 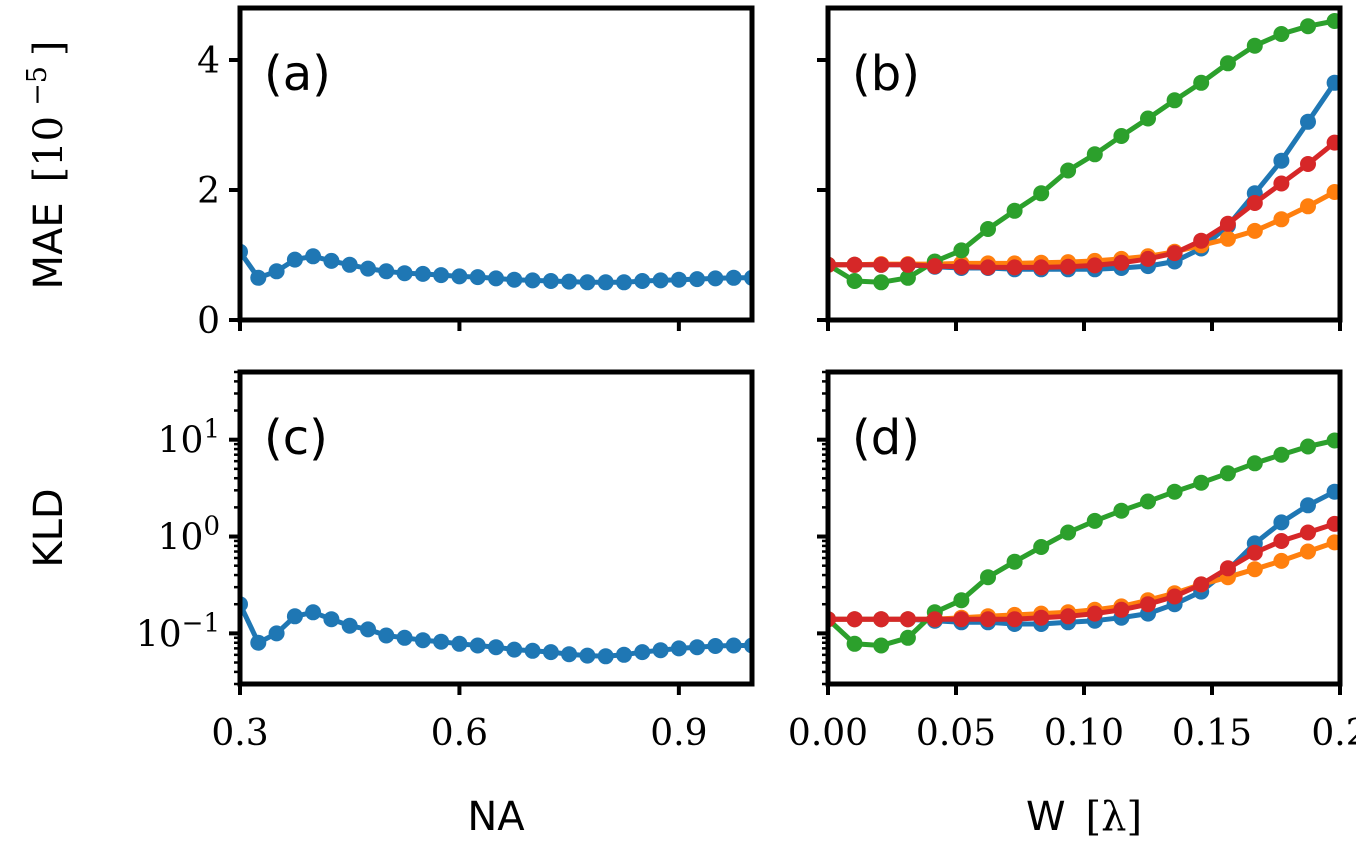 I want to click on top-ylabel-text: MAE, so click(x=49, y=245).